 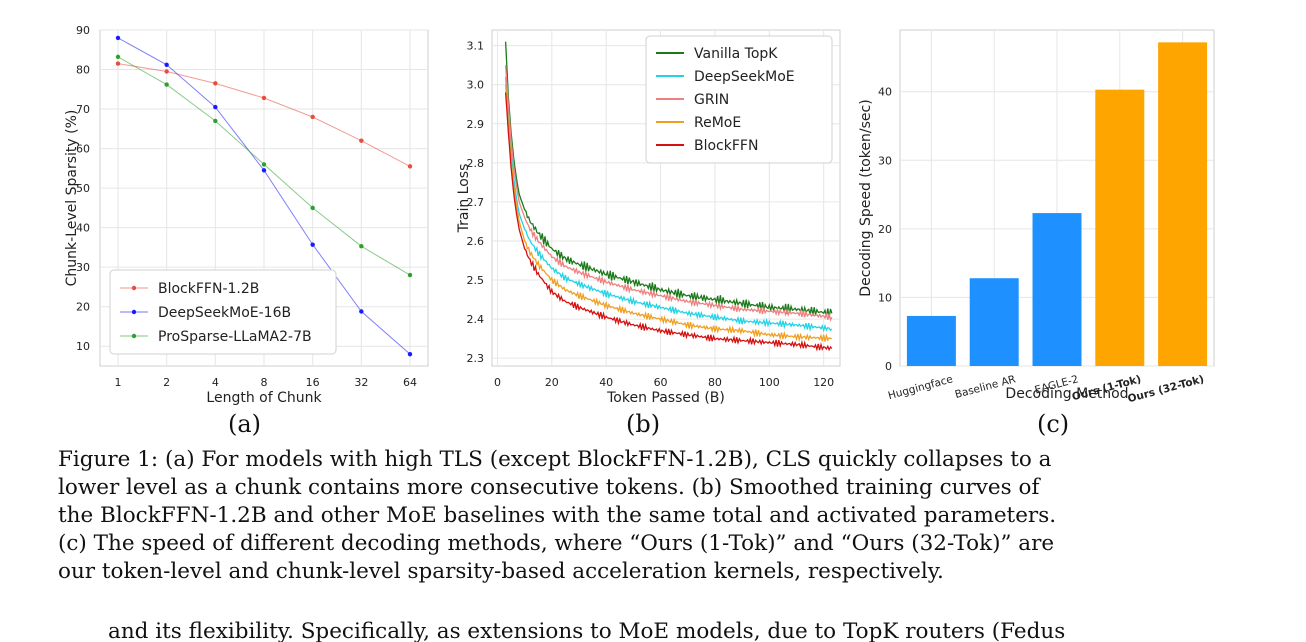 What do you see at coordinates (476, 358) in the screenshot?
I see `chart-b-y-tick-label: 2.3` at bounding box center [476, 358].